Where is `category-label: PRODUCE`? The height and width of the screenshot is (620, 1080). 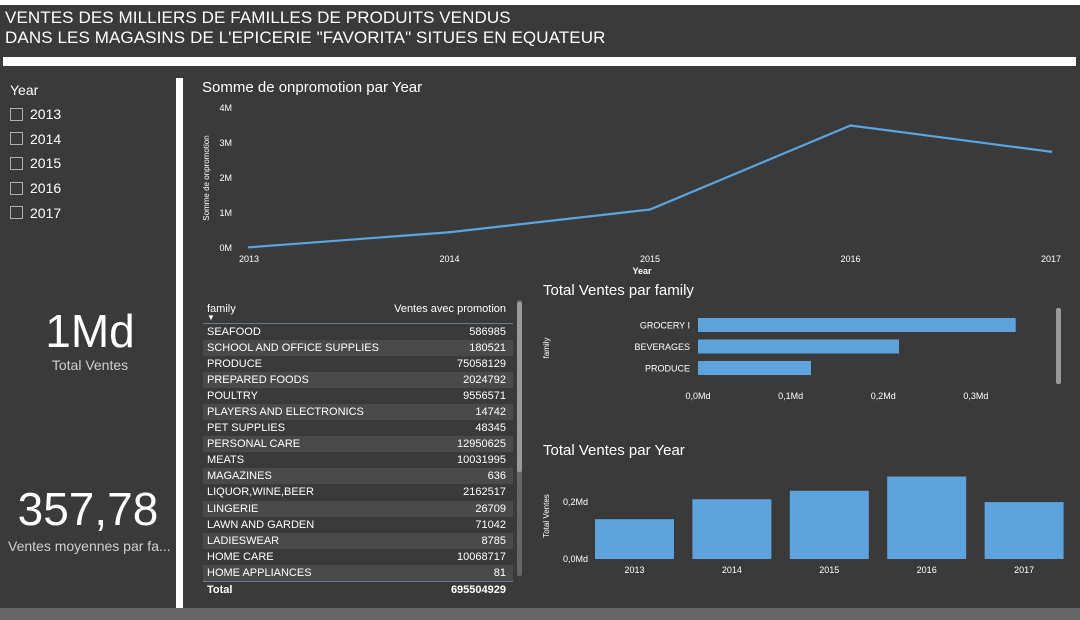
category-label: PRODUCE is located at coordinates (667, 369).